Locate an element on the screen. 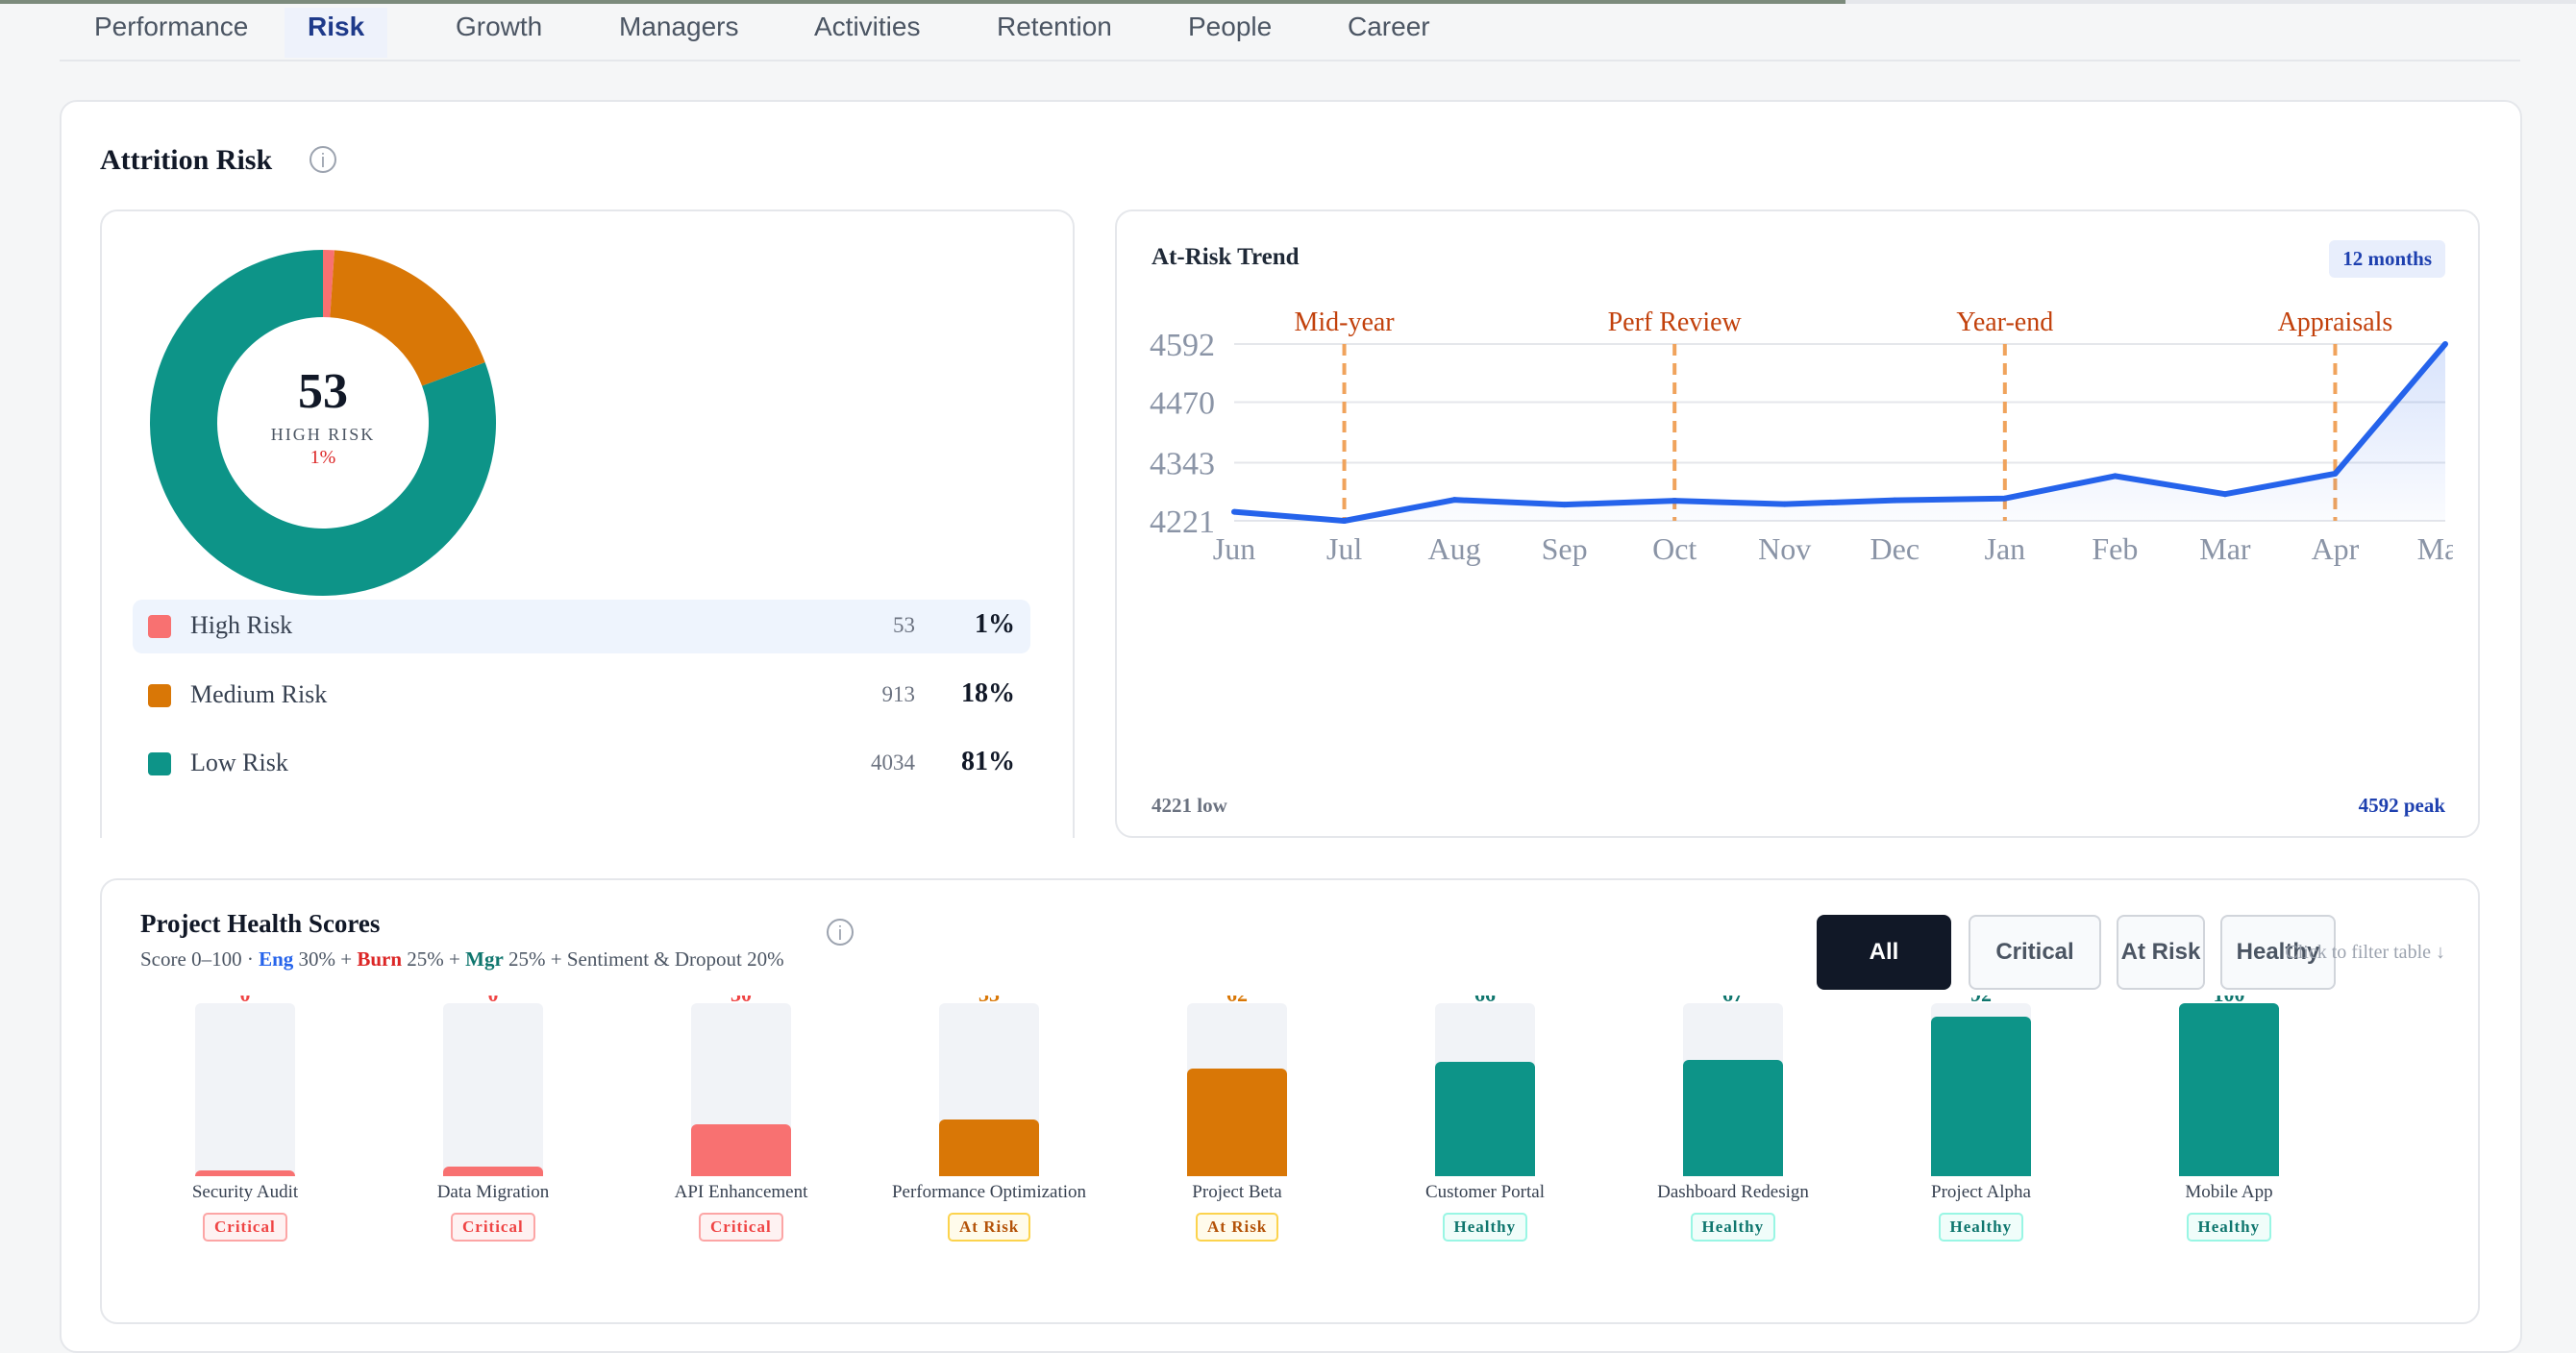 This screenshot has width=2576, height=1353. x-tick-label: Apr is located at coordinates (2336, 549).